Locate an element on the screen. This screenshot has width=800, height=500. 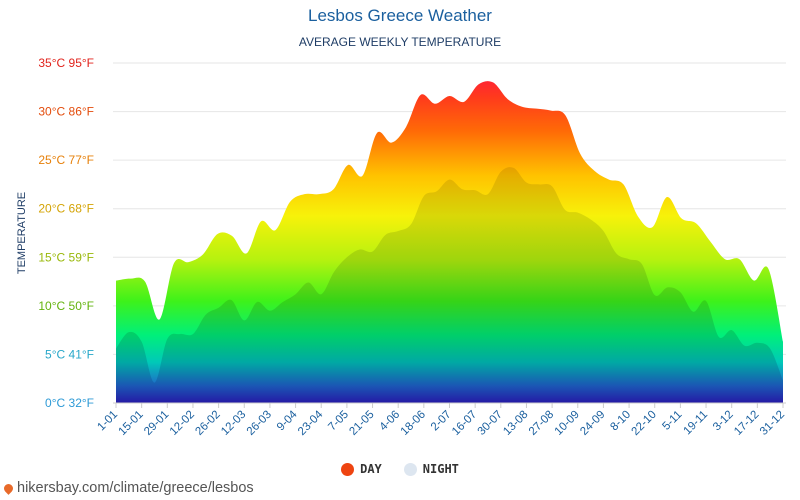
legend-day: DAY is located at coordinates (361, 469).